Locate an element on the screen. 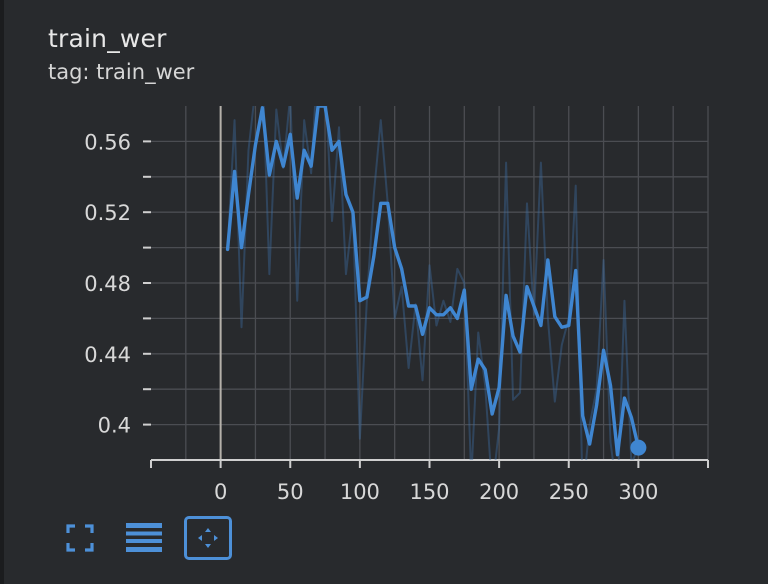  lines-icon is located at coordinates (144, 537).